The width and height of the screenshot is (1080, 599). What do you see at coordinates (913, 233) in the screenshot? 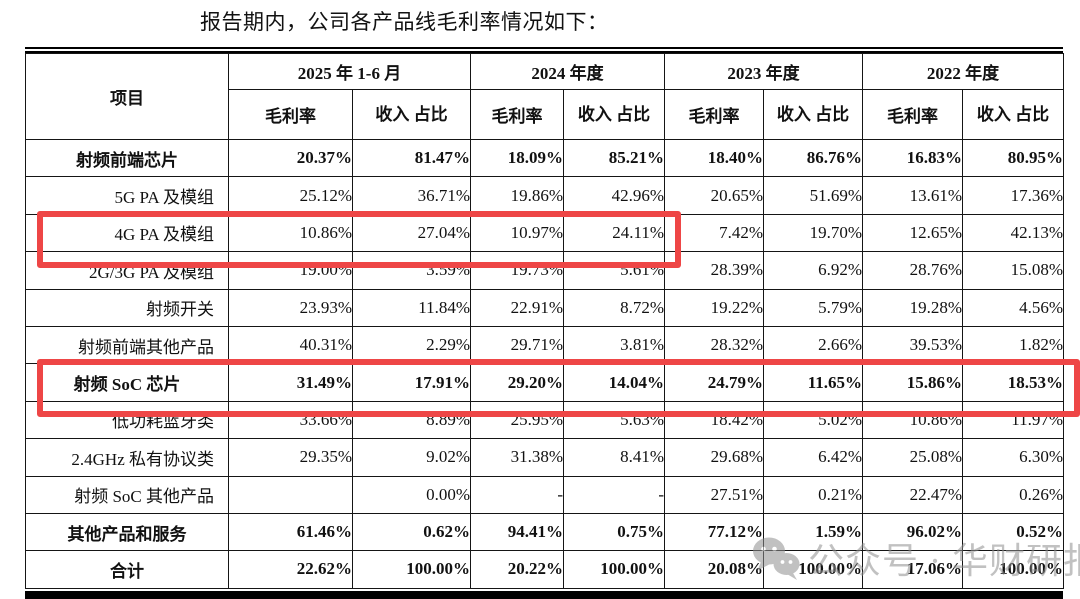
I see `value-cell: 12.65%` at bounding box center [913, 233].